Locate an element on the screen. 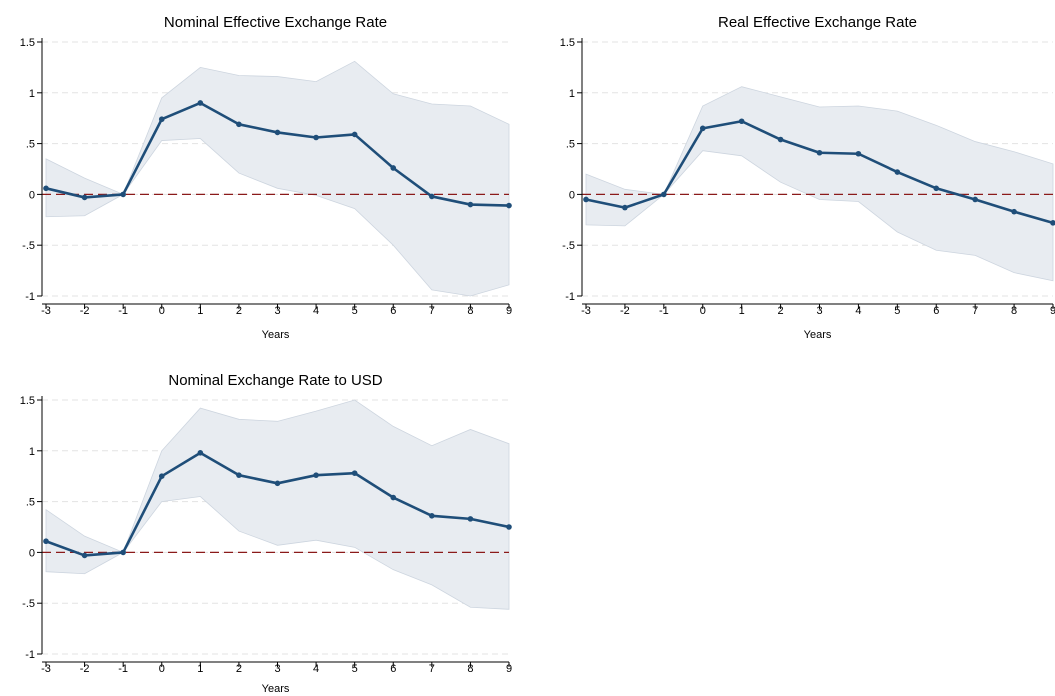 The height and width of the screenshot is (696, 1055). chart-title: Real Effective Exchange Rate is located at coordinates (817, 22).